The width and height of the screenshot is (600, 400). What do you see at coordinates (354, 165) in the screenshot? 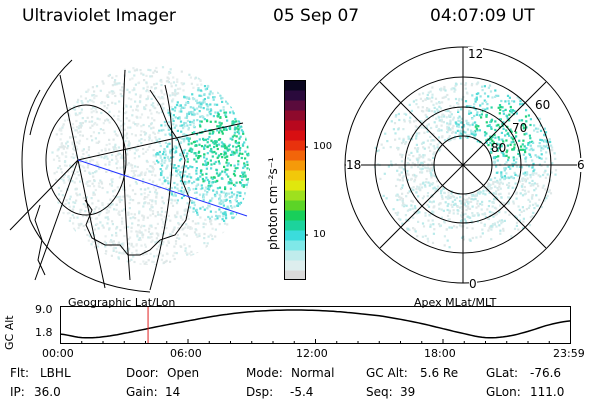
I see `mlt-18-label: 18` at bounding box center [354, 165].